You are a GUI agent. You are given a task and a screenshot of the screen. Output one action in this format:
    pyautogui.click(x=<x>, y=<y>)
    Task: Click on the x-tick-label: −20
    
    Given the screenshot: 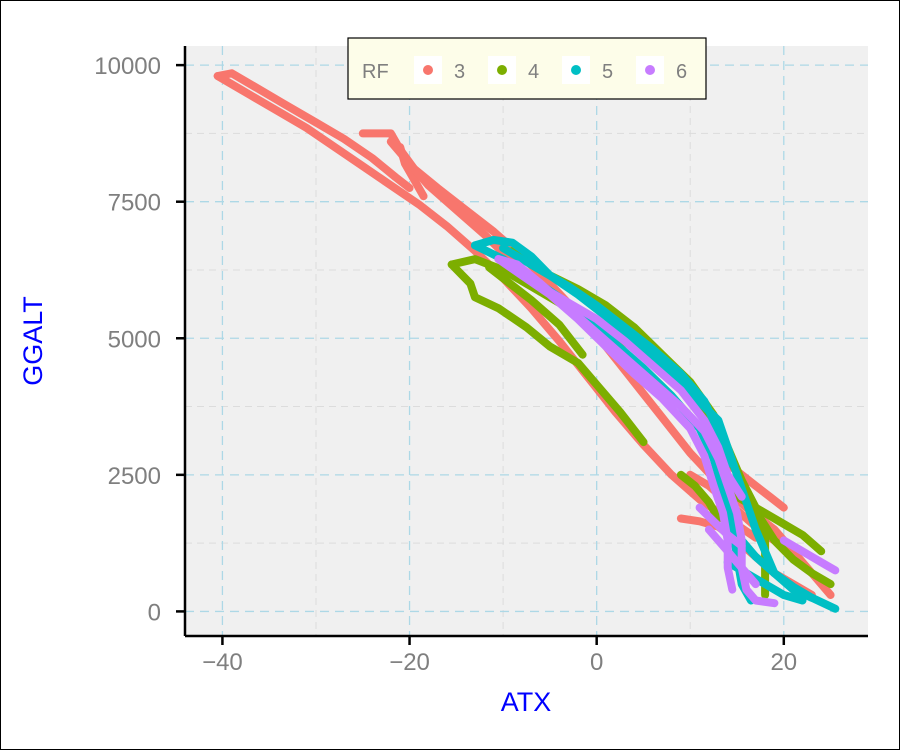 What is the action you would take?
    pyautogui.click(x=409, y=662)
    